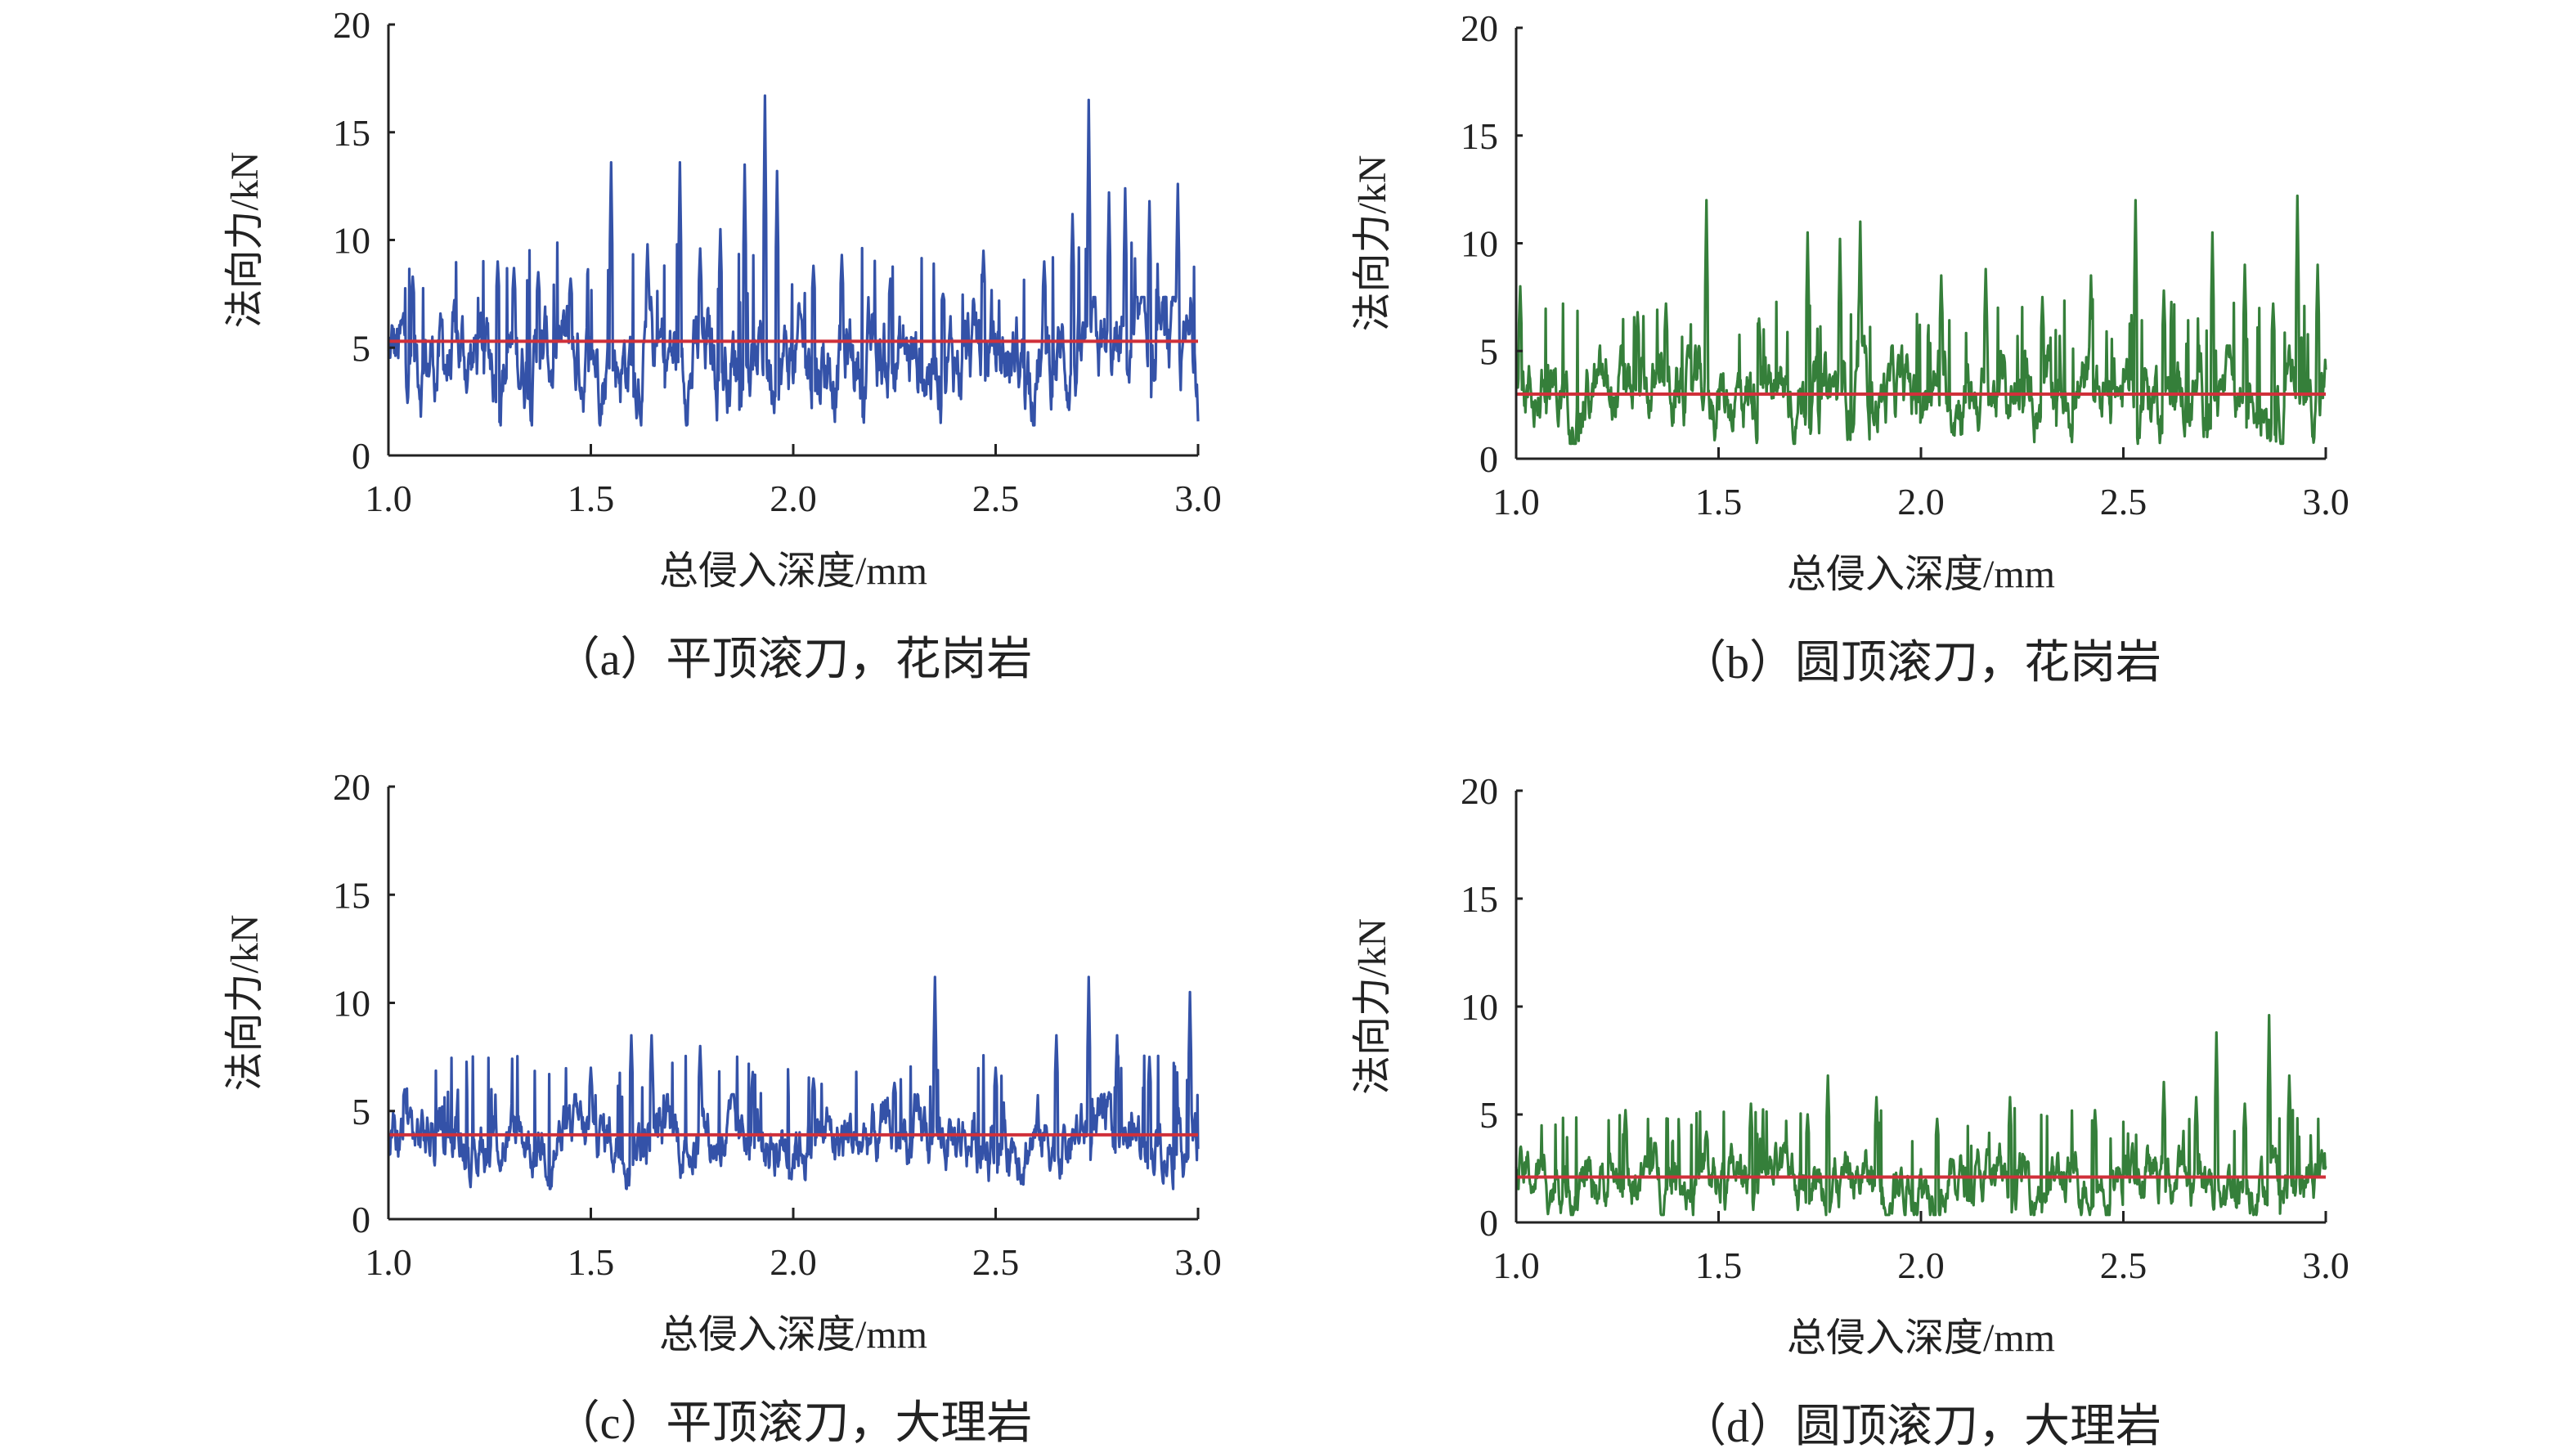 This screenshot has height=1453, width=2576. What do you see at coordinates (1921, 1426) in the screenshot?
I see `panel-caption: （d）圆顶滚刀，大理岩` at bounding box center [1921, 1426].